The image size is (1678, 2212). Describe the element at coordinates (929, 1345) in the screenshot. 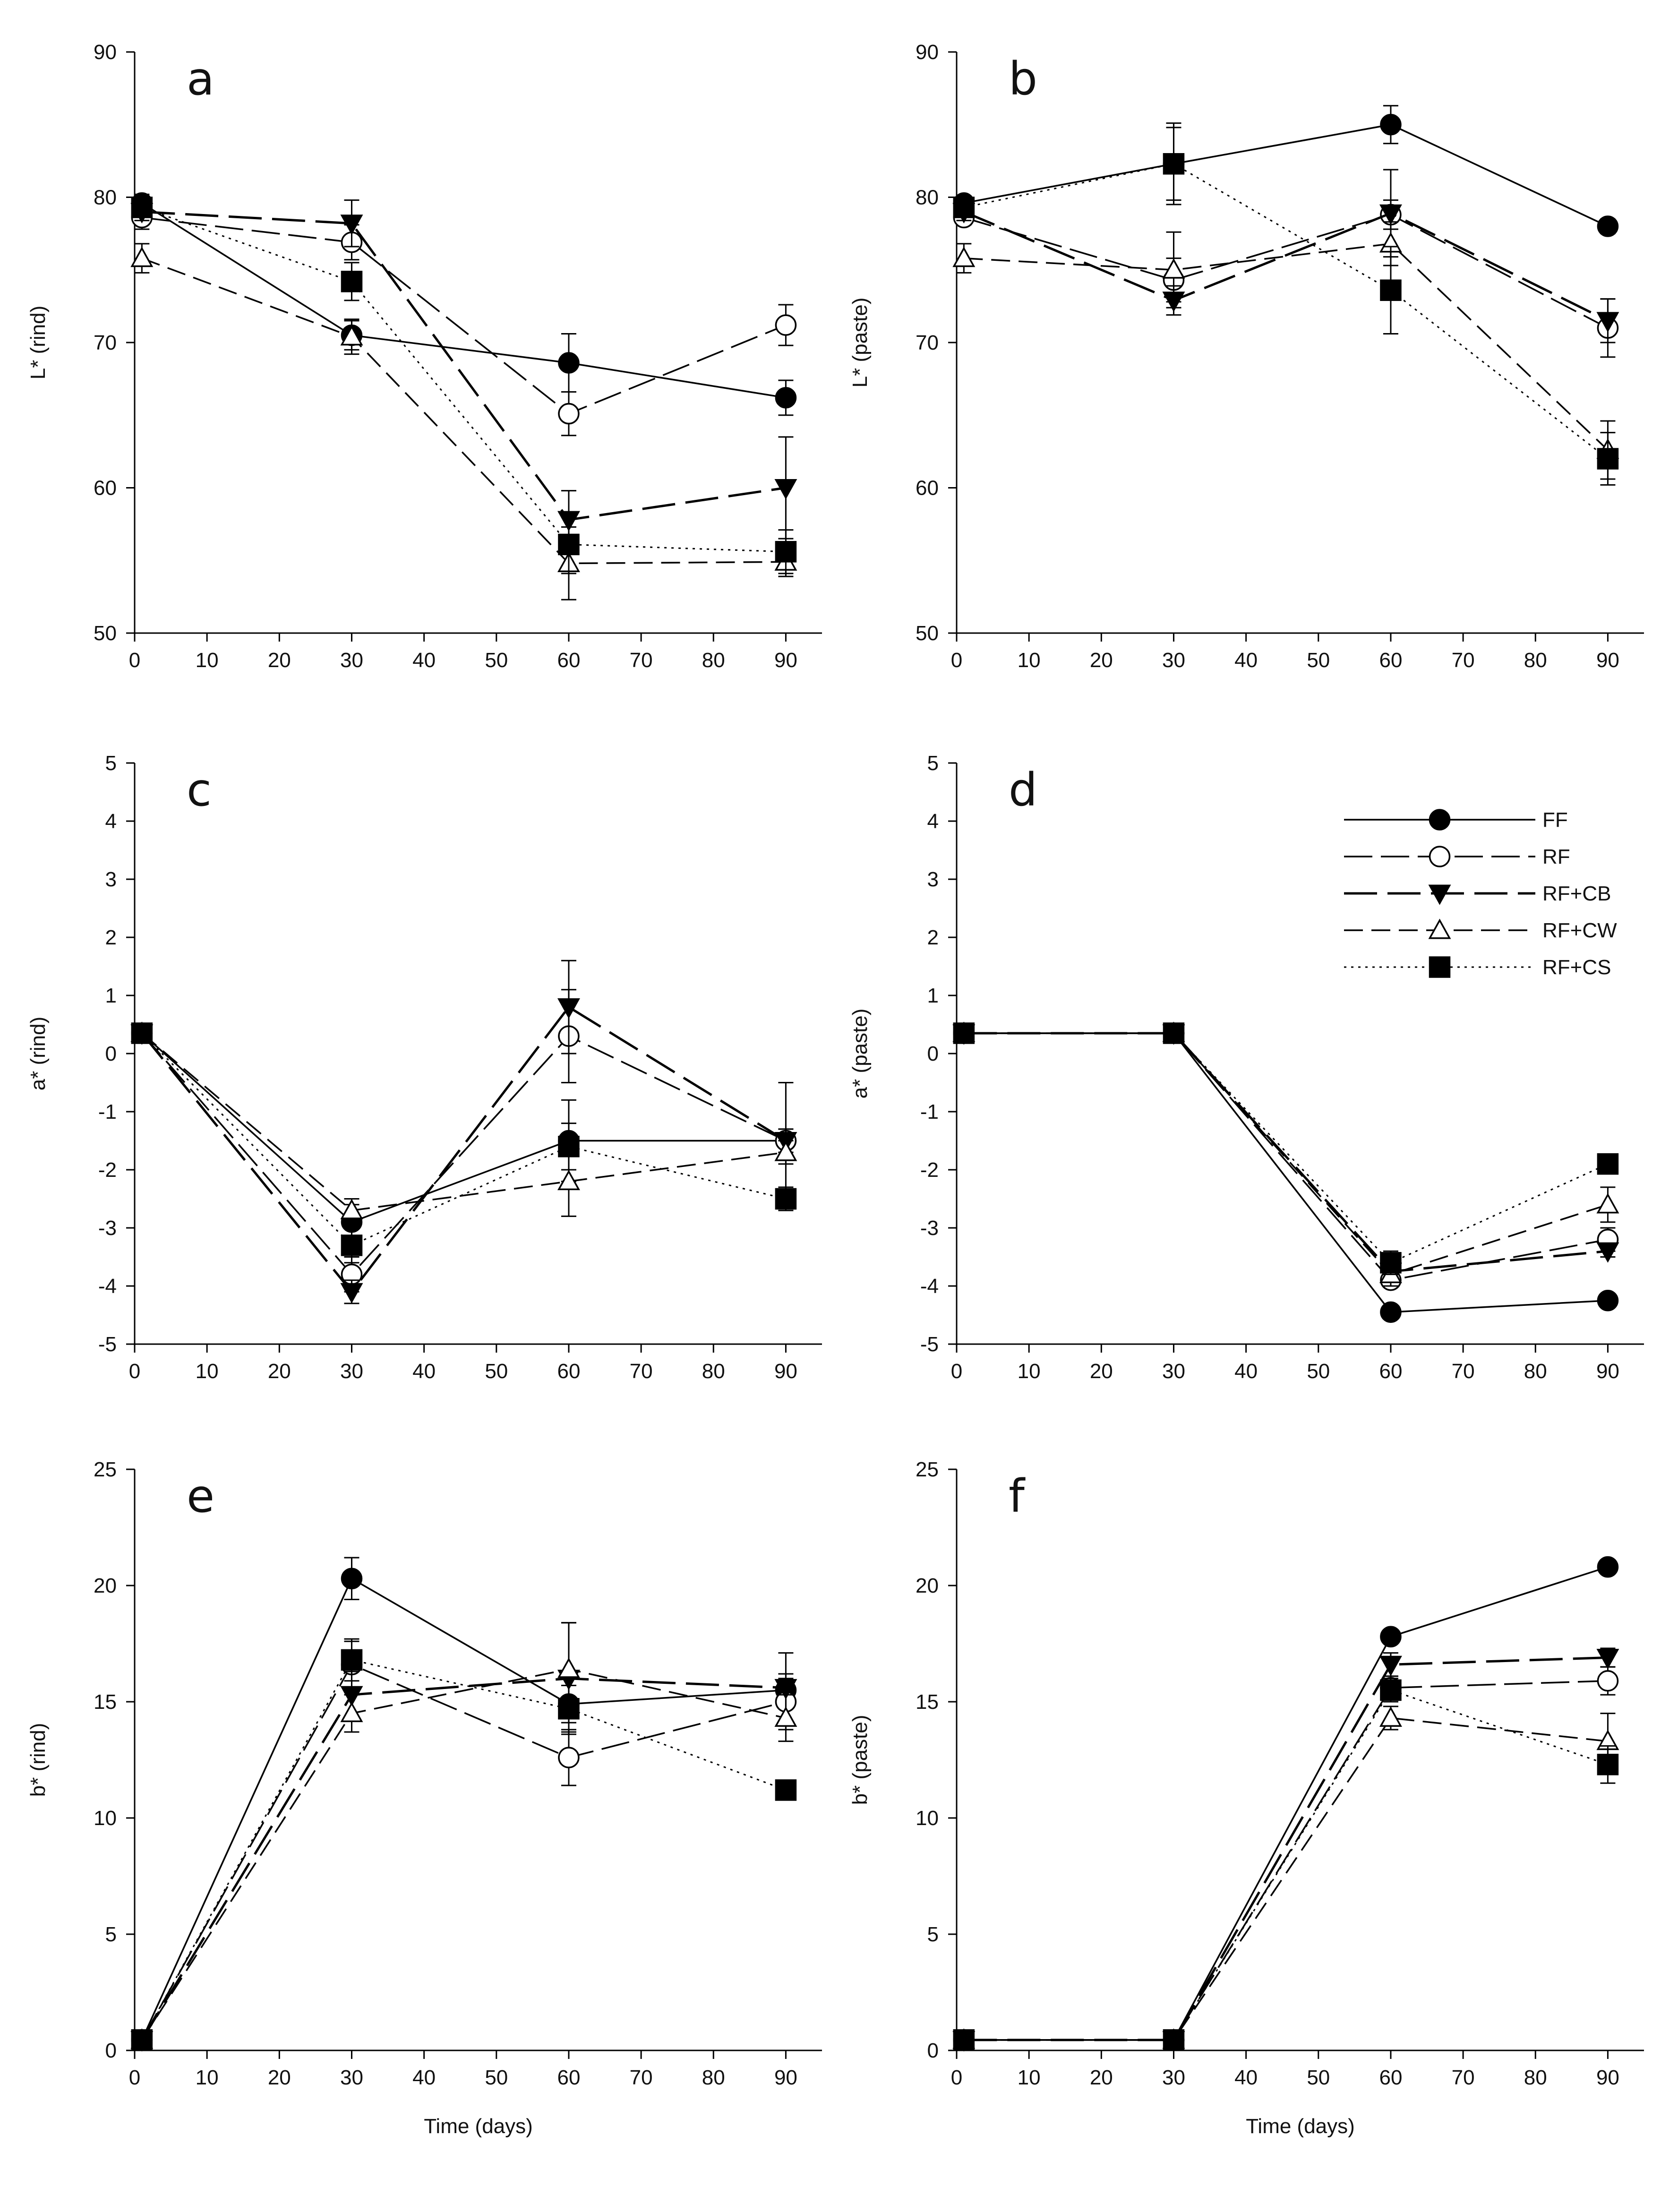

I see `y-tick-label: -5` at that location.